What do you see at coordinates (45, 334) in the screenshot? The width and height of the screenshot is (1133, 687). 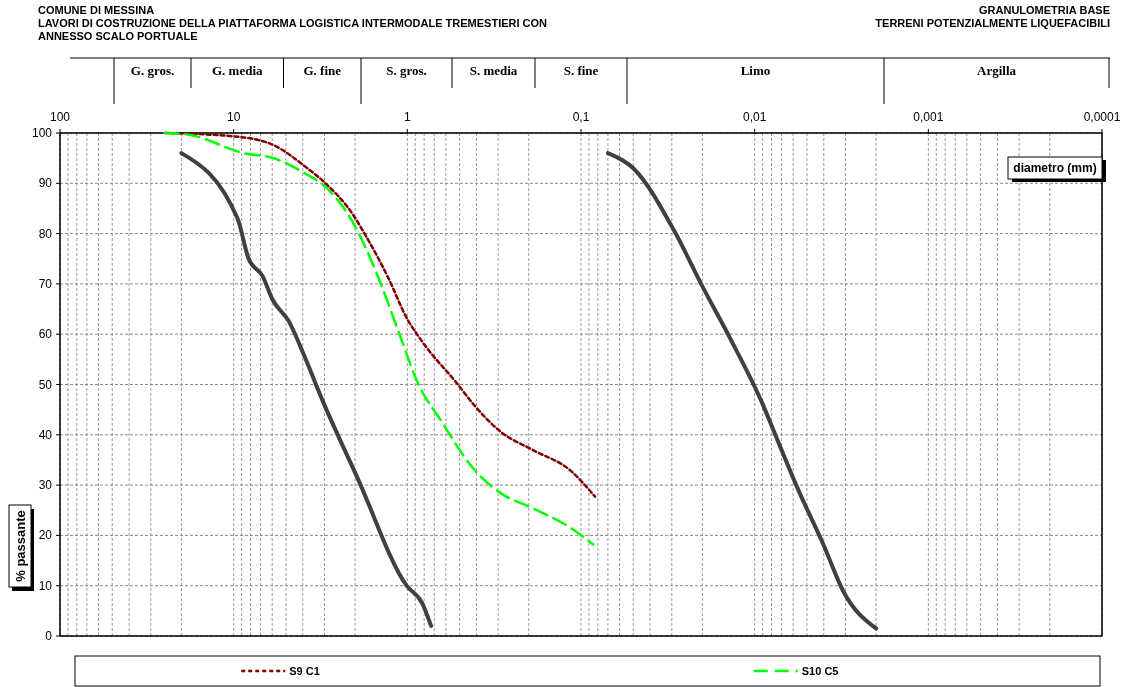 I see `y-tick-label: 60` at bounding box center [45, 334].